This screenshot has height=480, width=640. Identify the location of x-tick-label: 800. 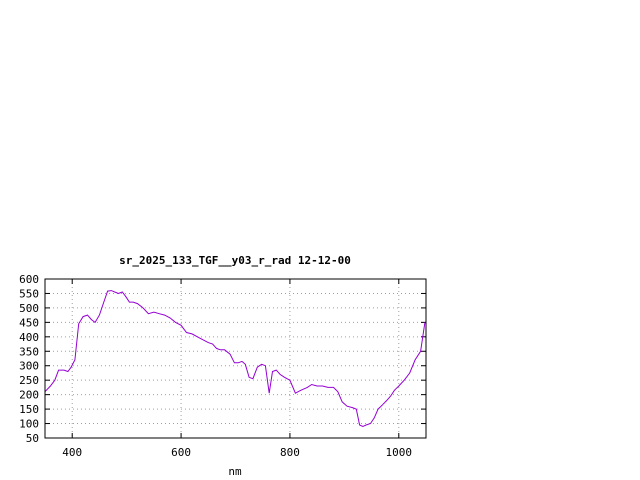
(290, 452).